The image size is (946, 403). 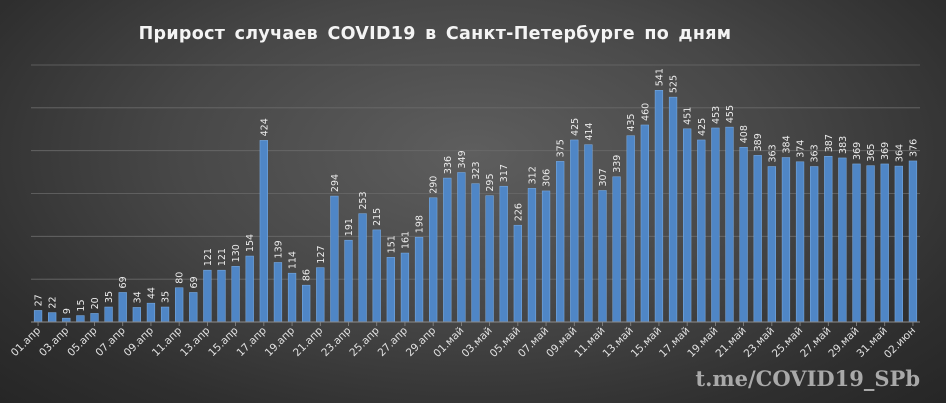 I want to click on data-label: 376, so click(x=913, y=148).